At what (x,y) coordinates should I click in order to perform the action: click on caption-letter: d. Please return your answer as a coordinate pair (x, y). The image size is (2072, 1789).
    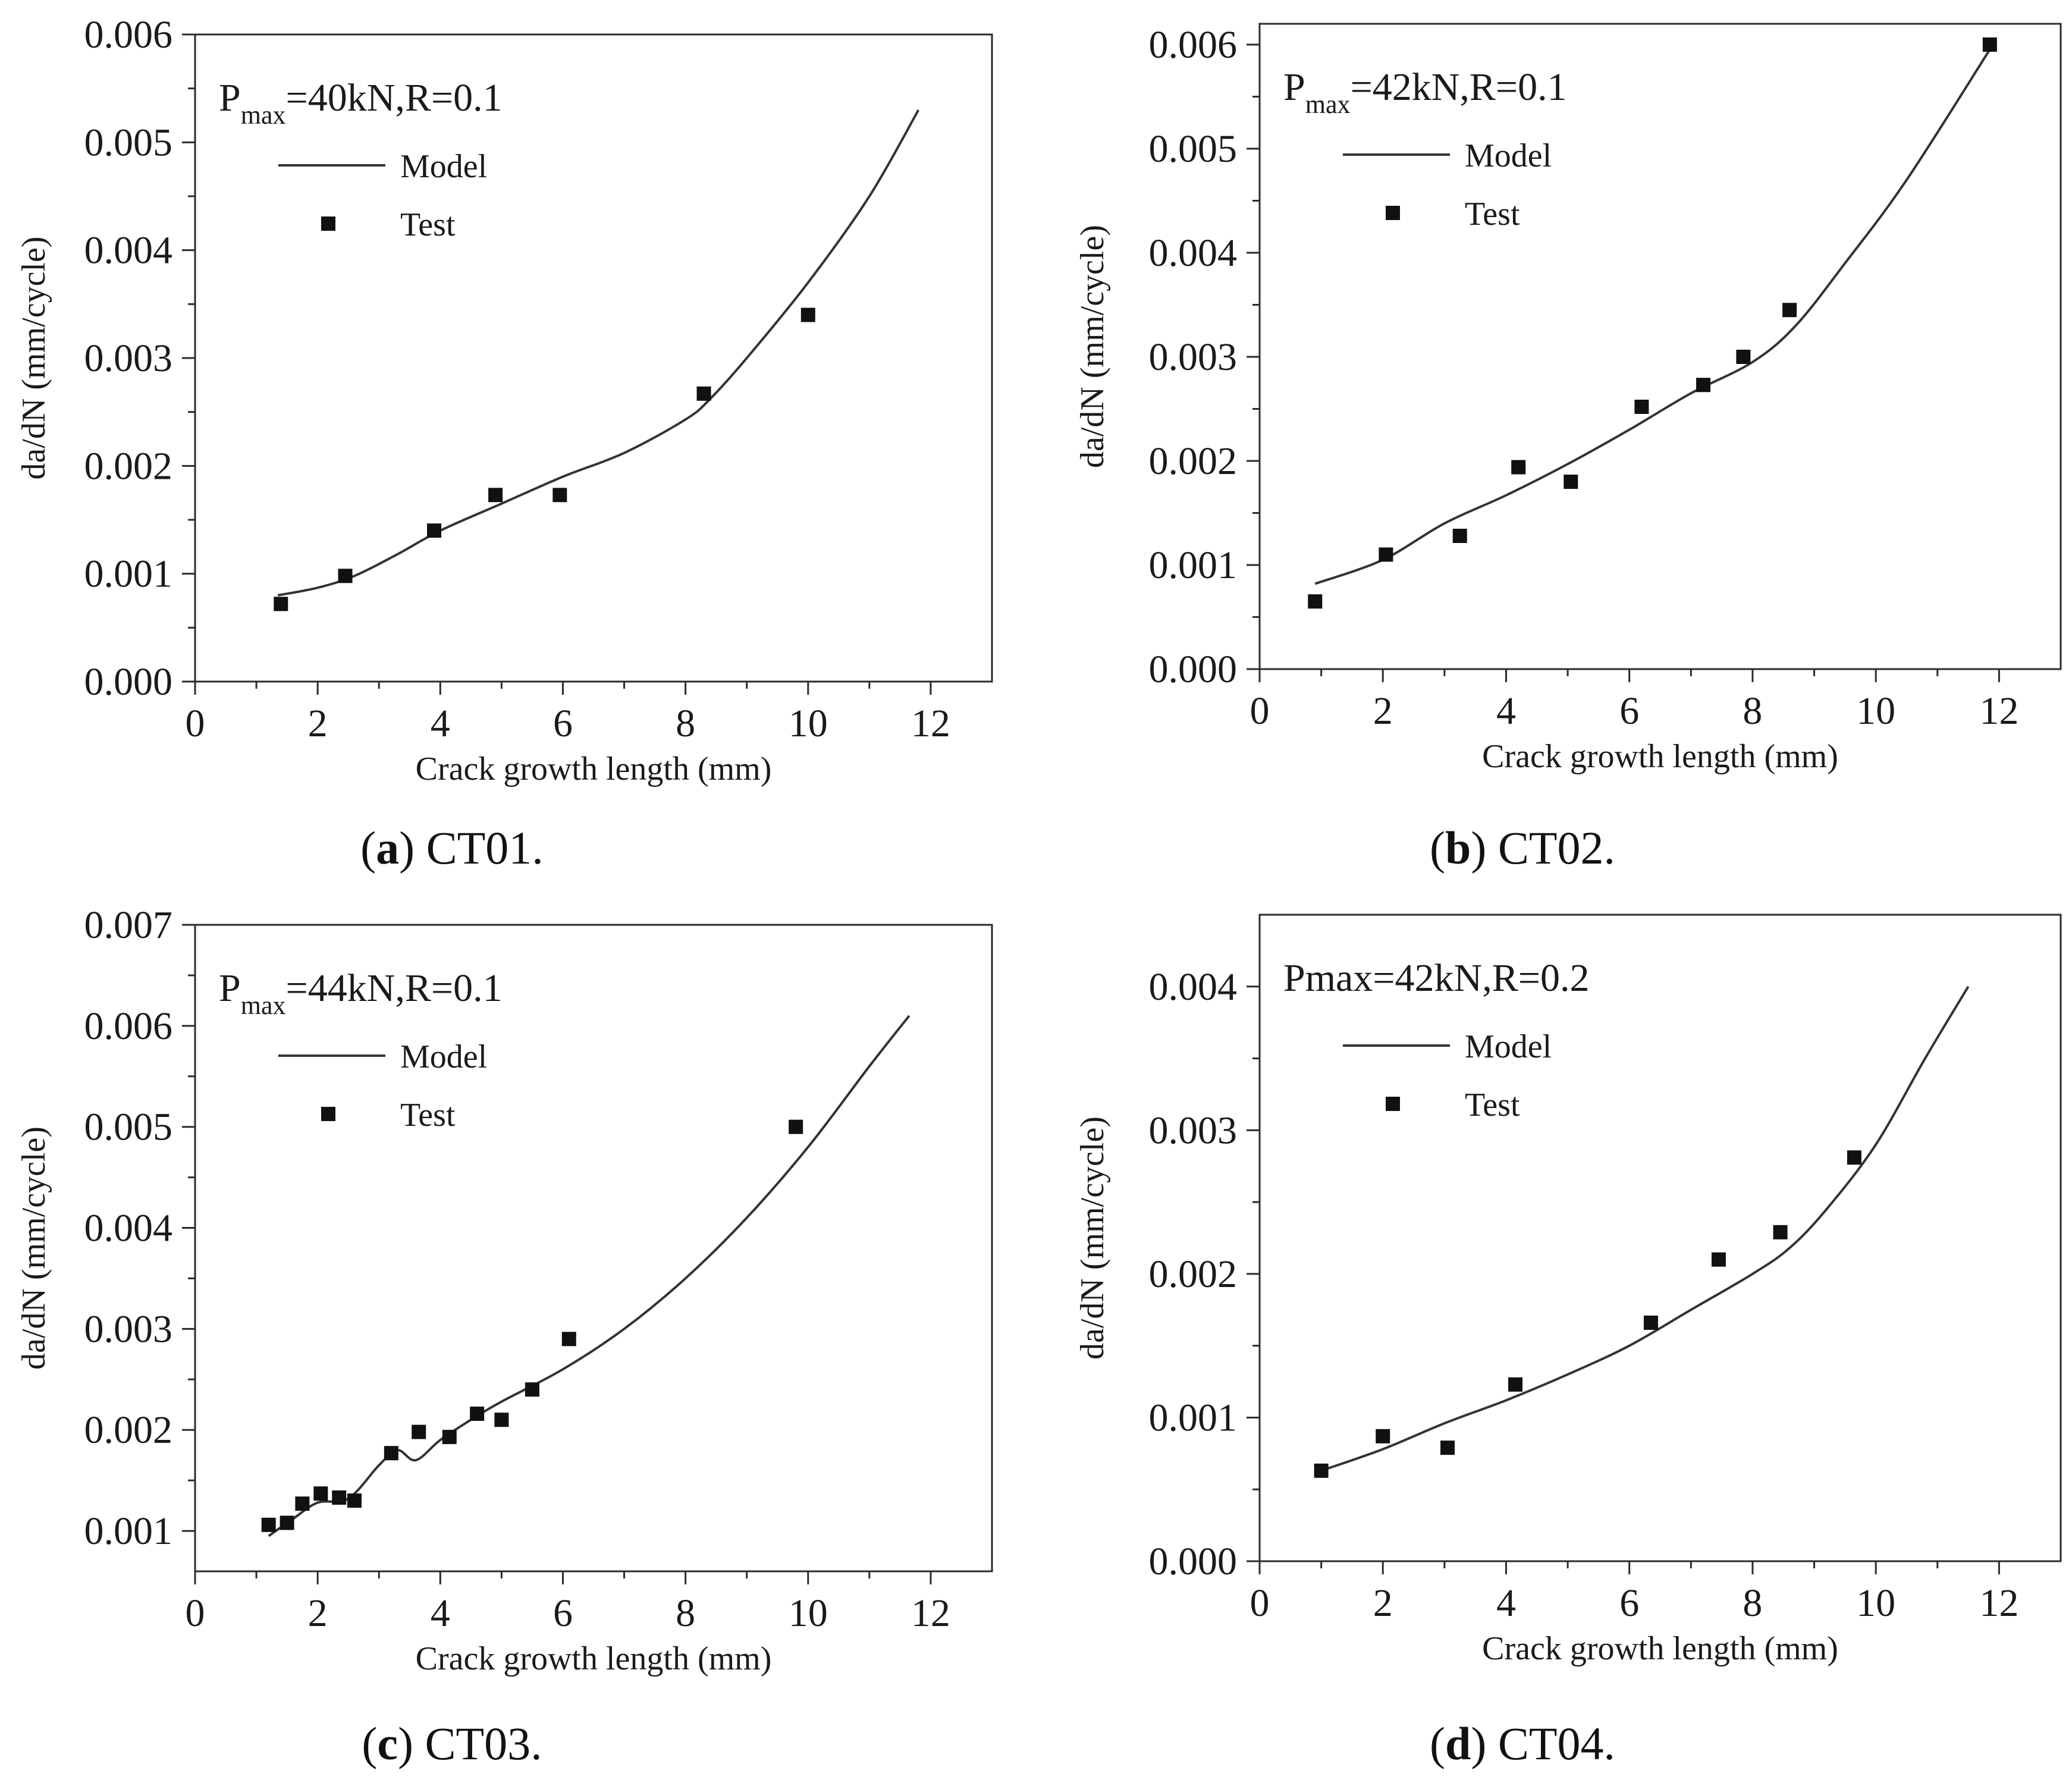
    Looking at the image, I should click on (1458, 1743).